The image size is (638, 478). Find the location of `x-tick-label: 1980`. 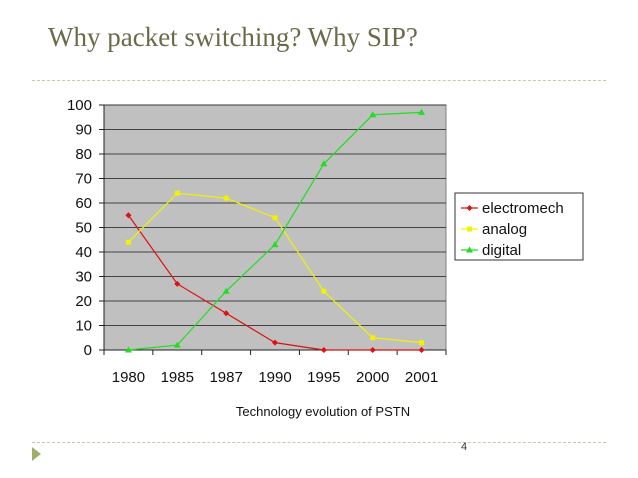

x-tick-label: 1980 is located at coordinates (128, 377).